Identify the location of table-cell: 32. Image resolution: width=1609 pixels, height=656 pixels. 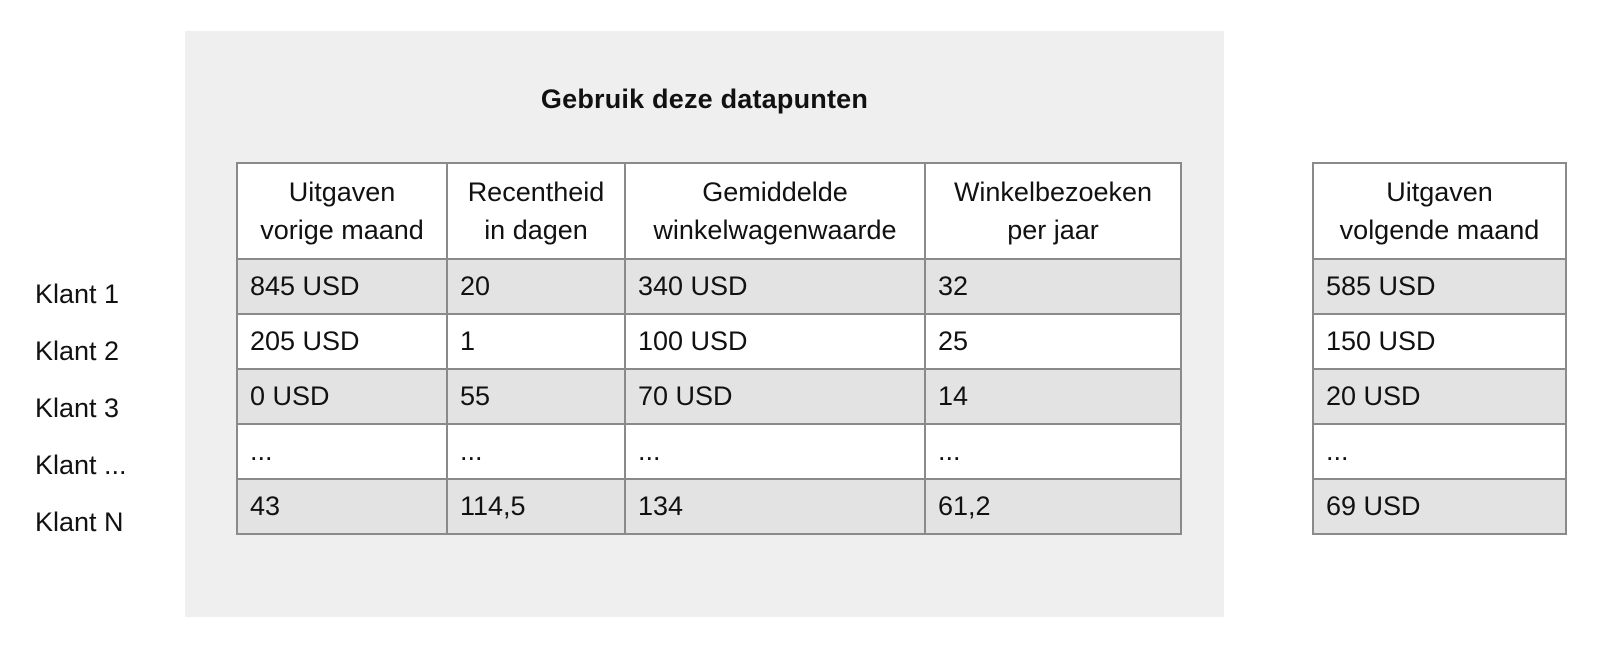
(1053, 286).